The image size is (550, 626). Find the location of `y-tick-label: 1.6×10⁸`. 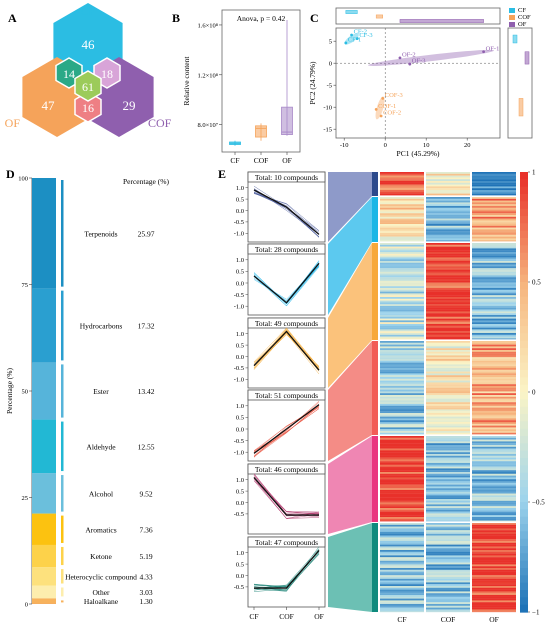

y-tick-label: 1.6×10⁸ is located at coordinates (207, 25).